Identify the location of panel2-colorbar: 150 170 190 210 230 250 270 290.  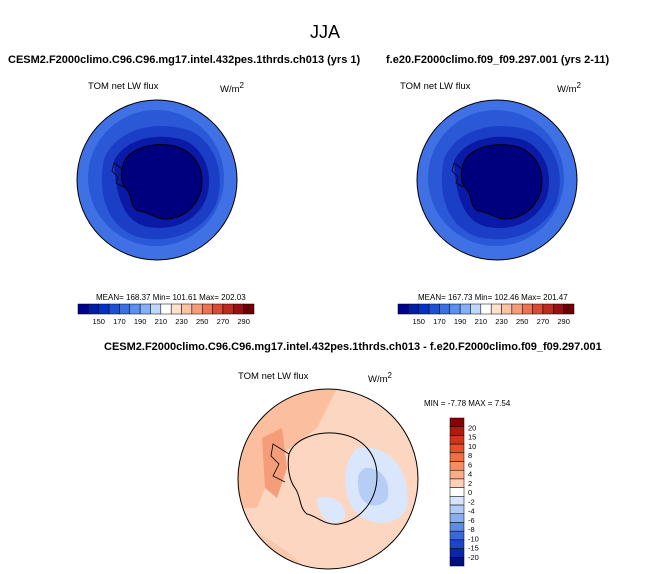
(486, 314).